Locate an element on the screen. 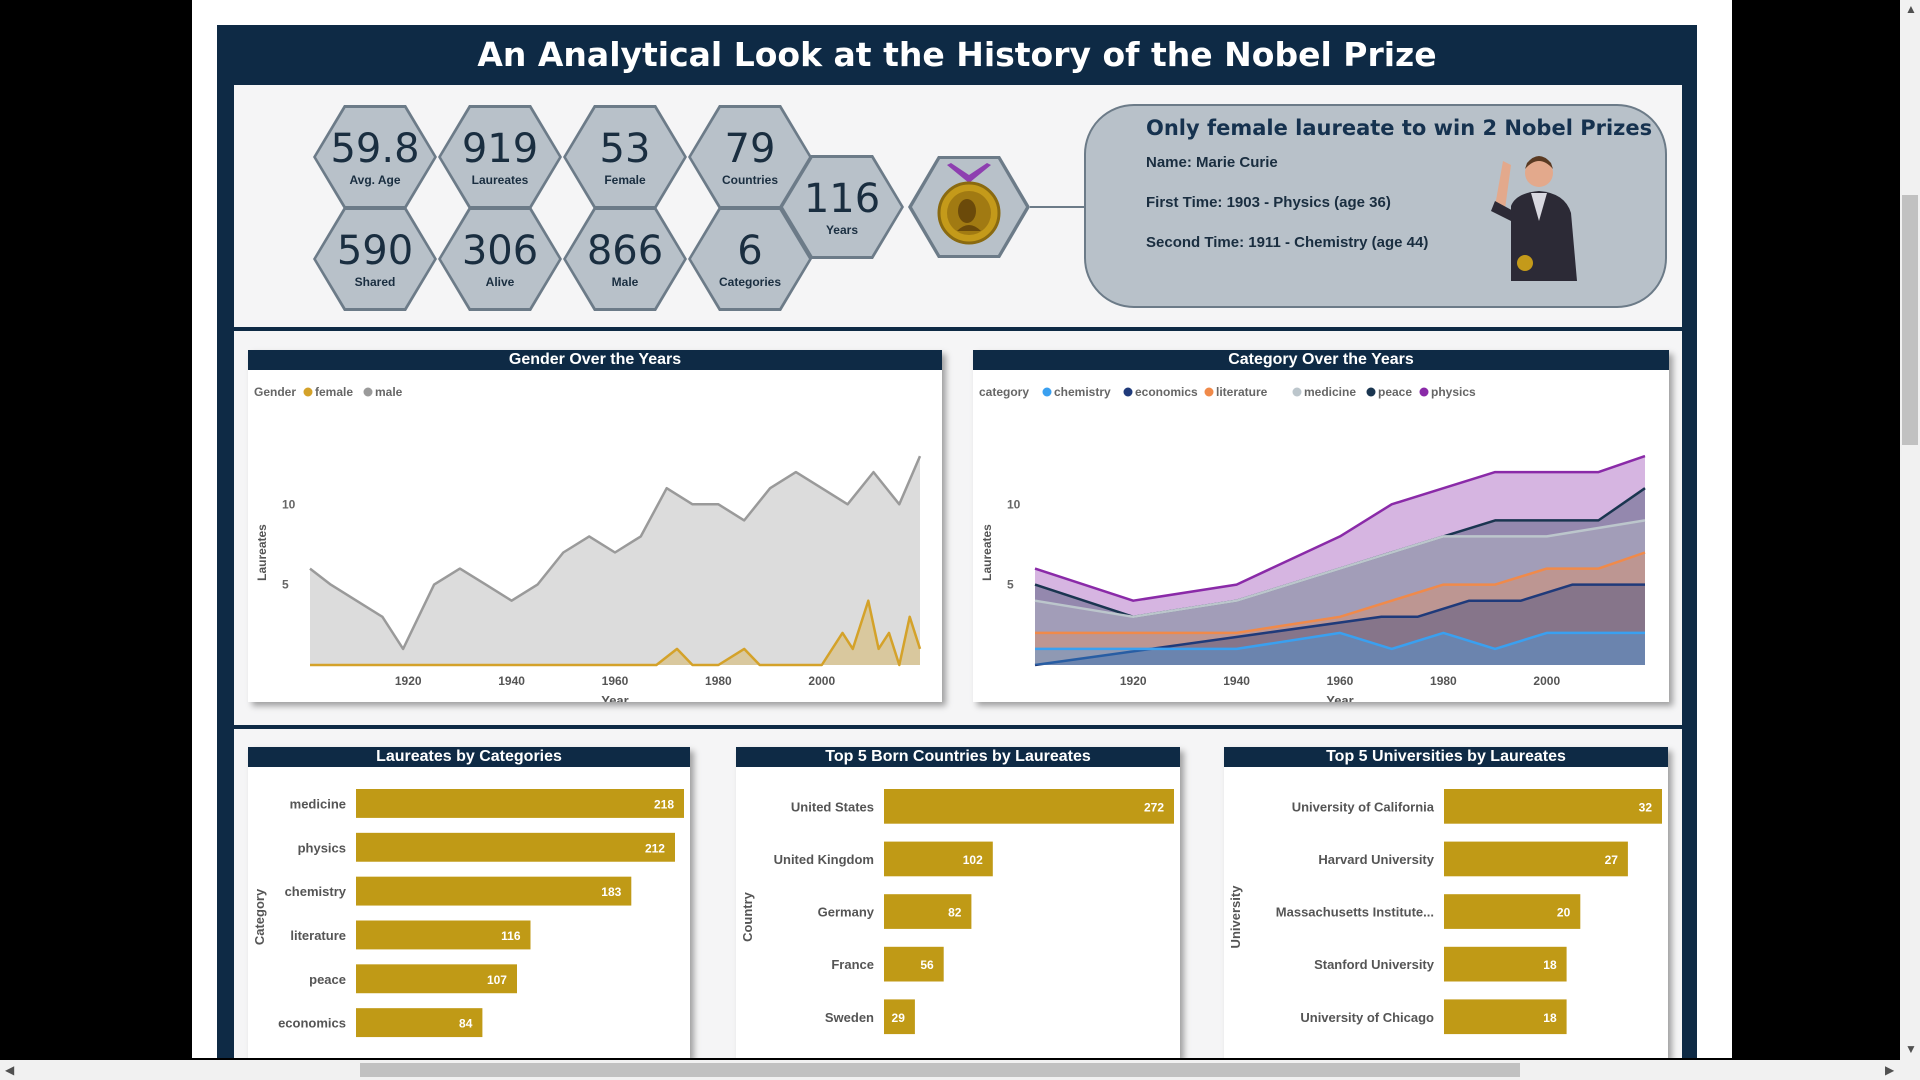 The image size is (1920, 1080). countries-chart-title: Top 5 Born Countries by Laureates is located at coordinates (958, 757).